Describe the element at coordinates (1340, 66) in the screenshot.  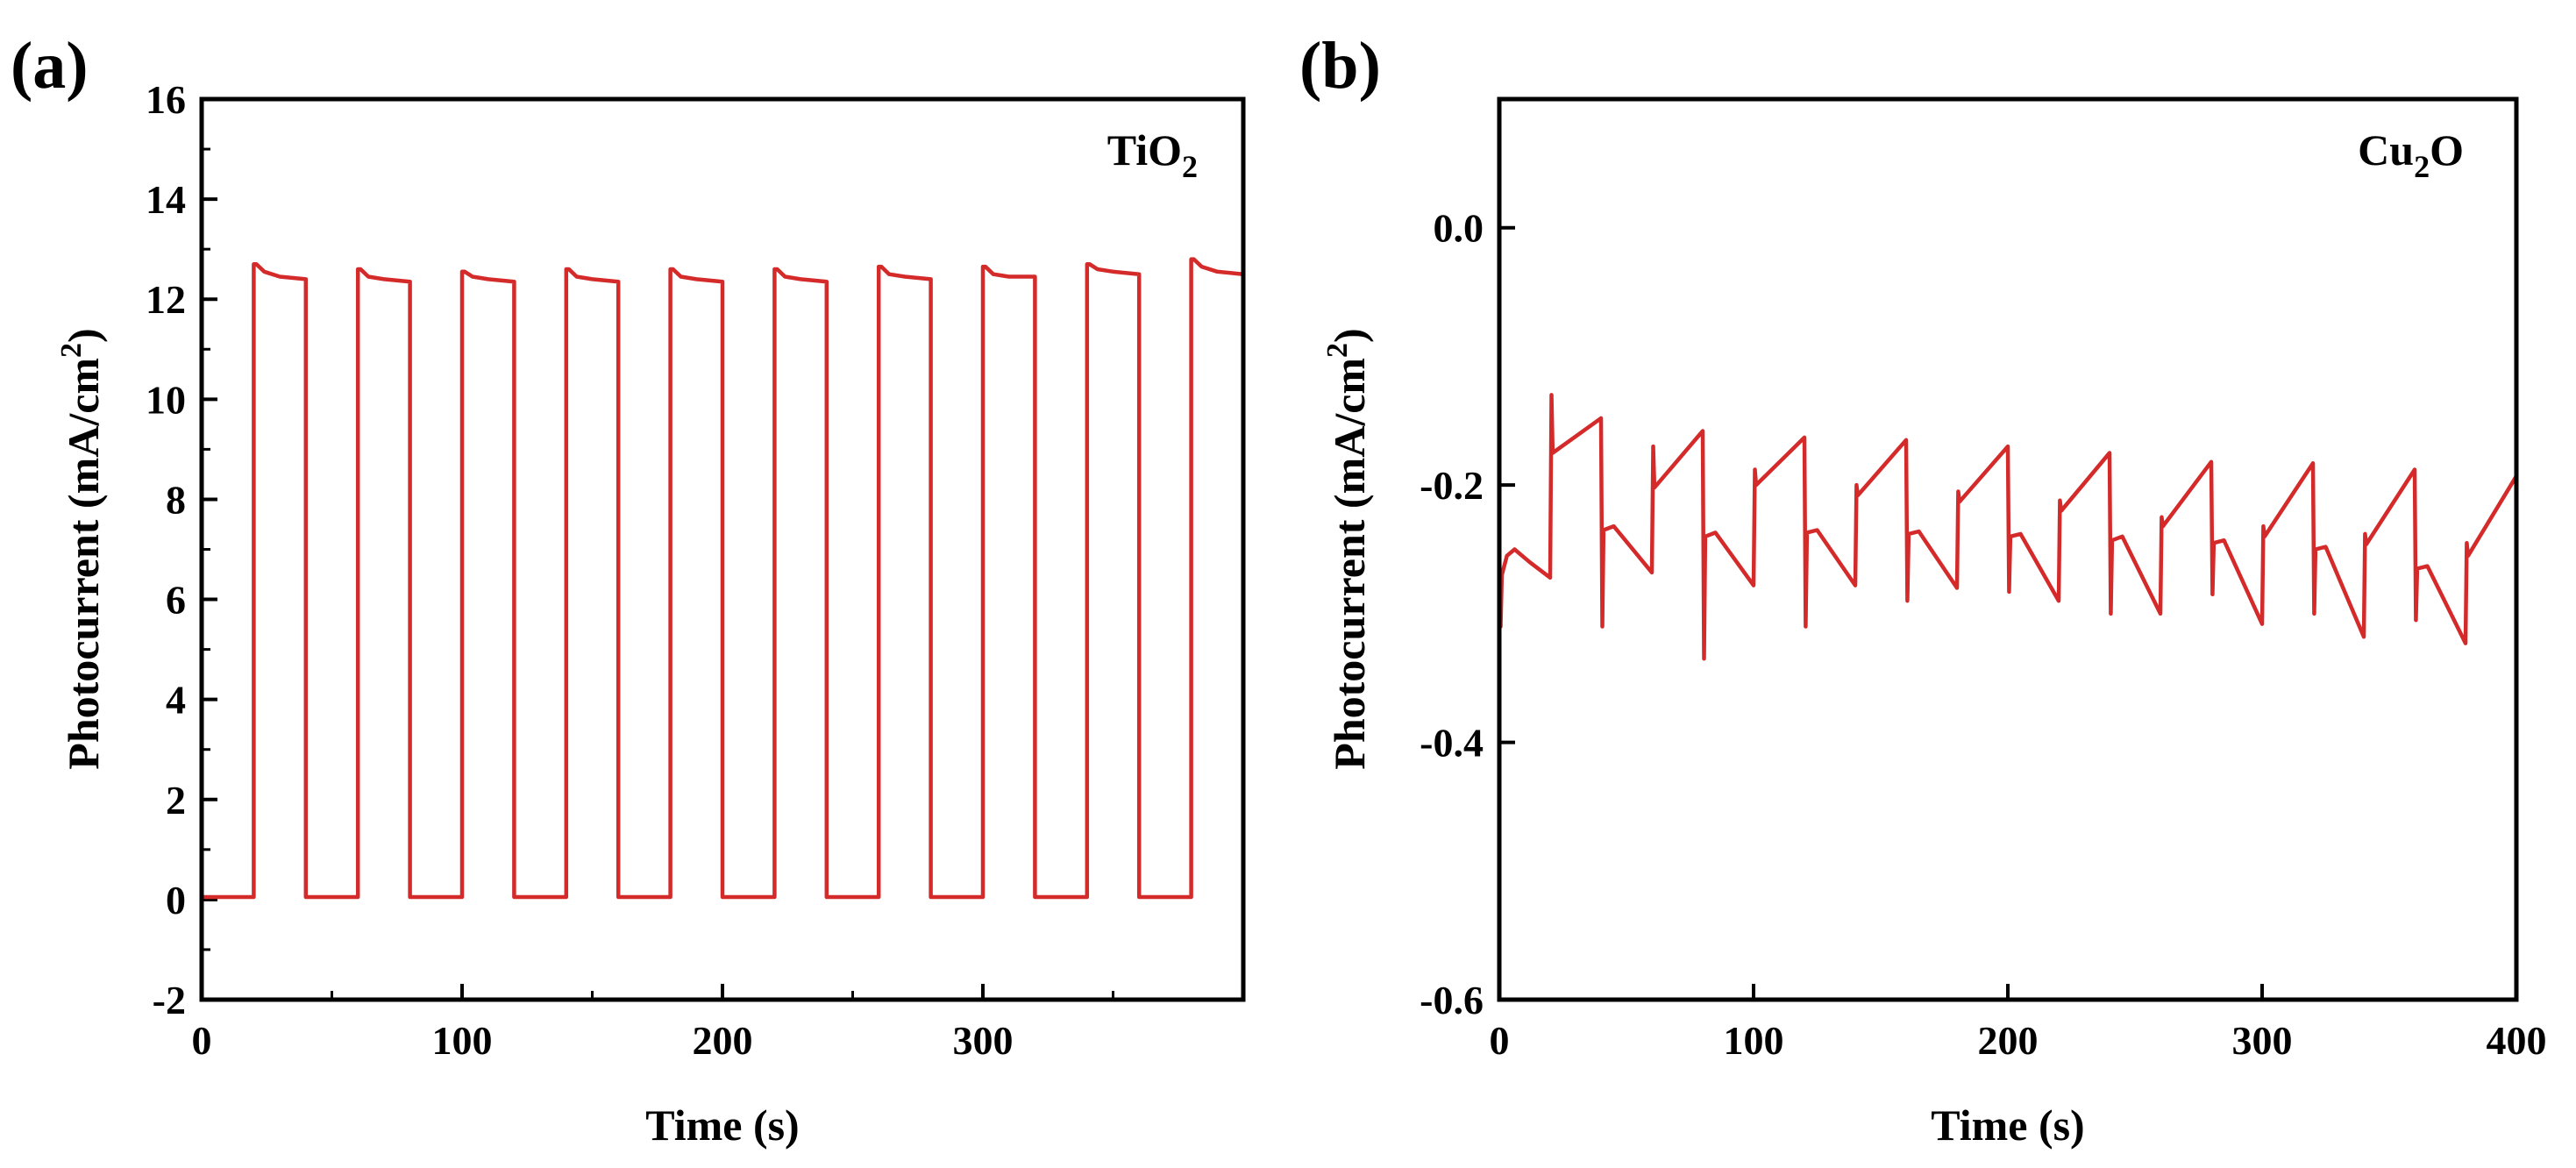
I see `panel-b-label: (b)` at that location.